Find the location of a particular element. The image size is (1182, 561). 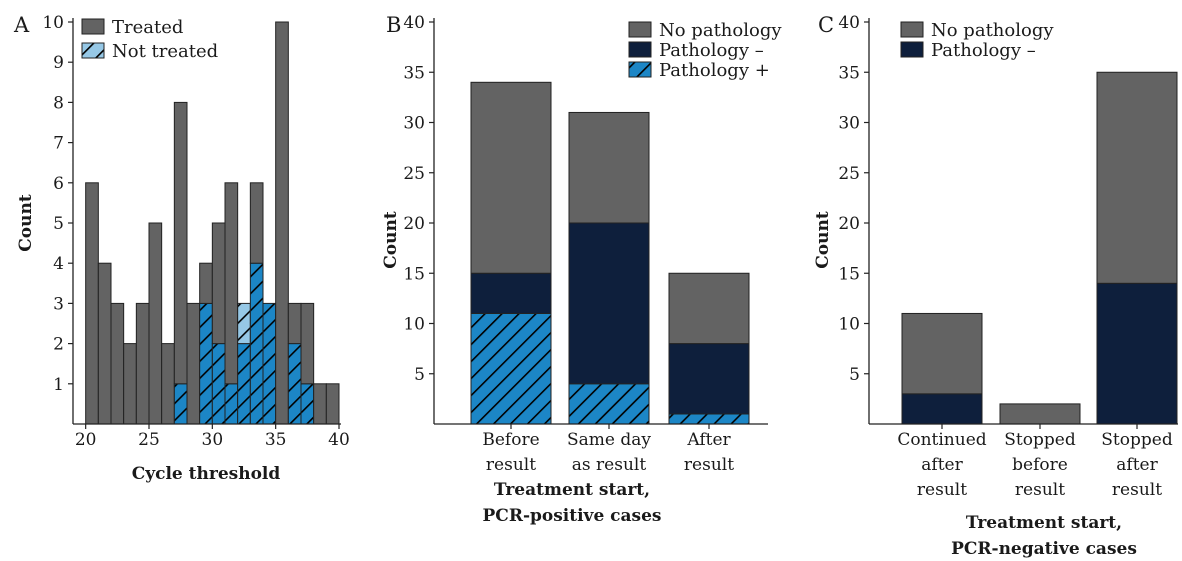

y-tick-label: 8 is located at coordinates (58, 103).